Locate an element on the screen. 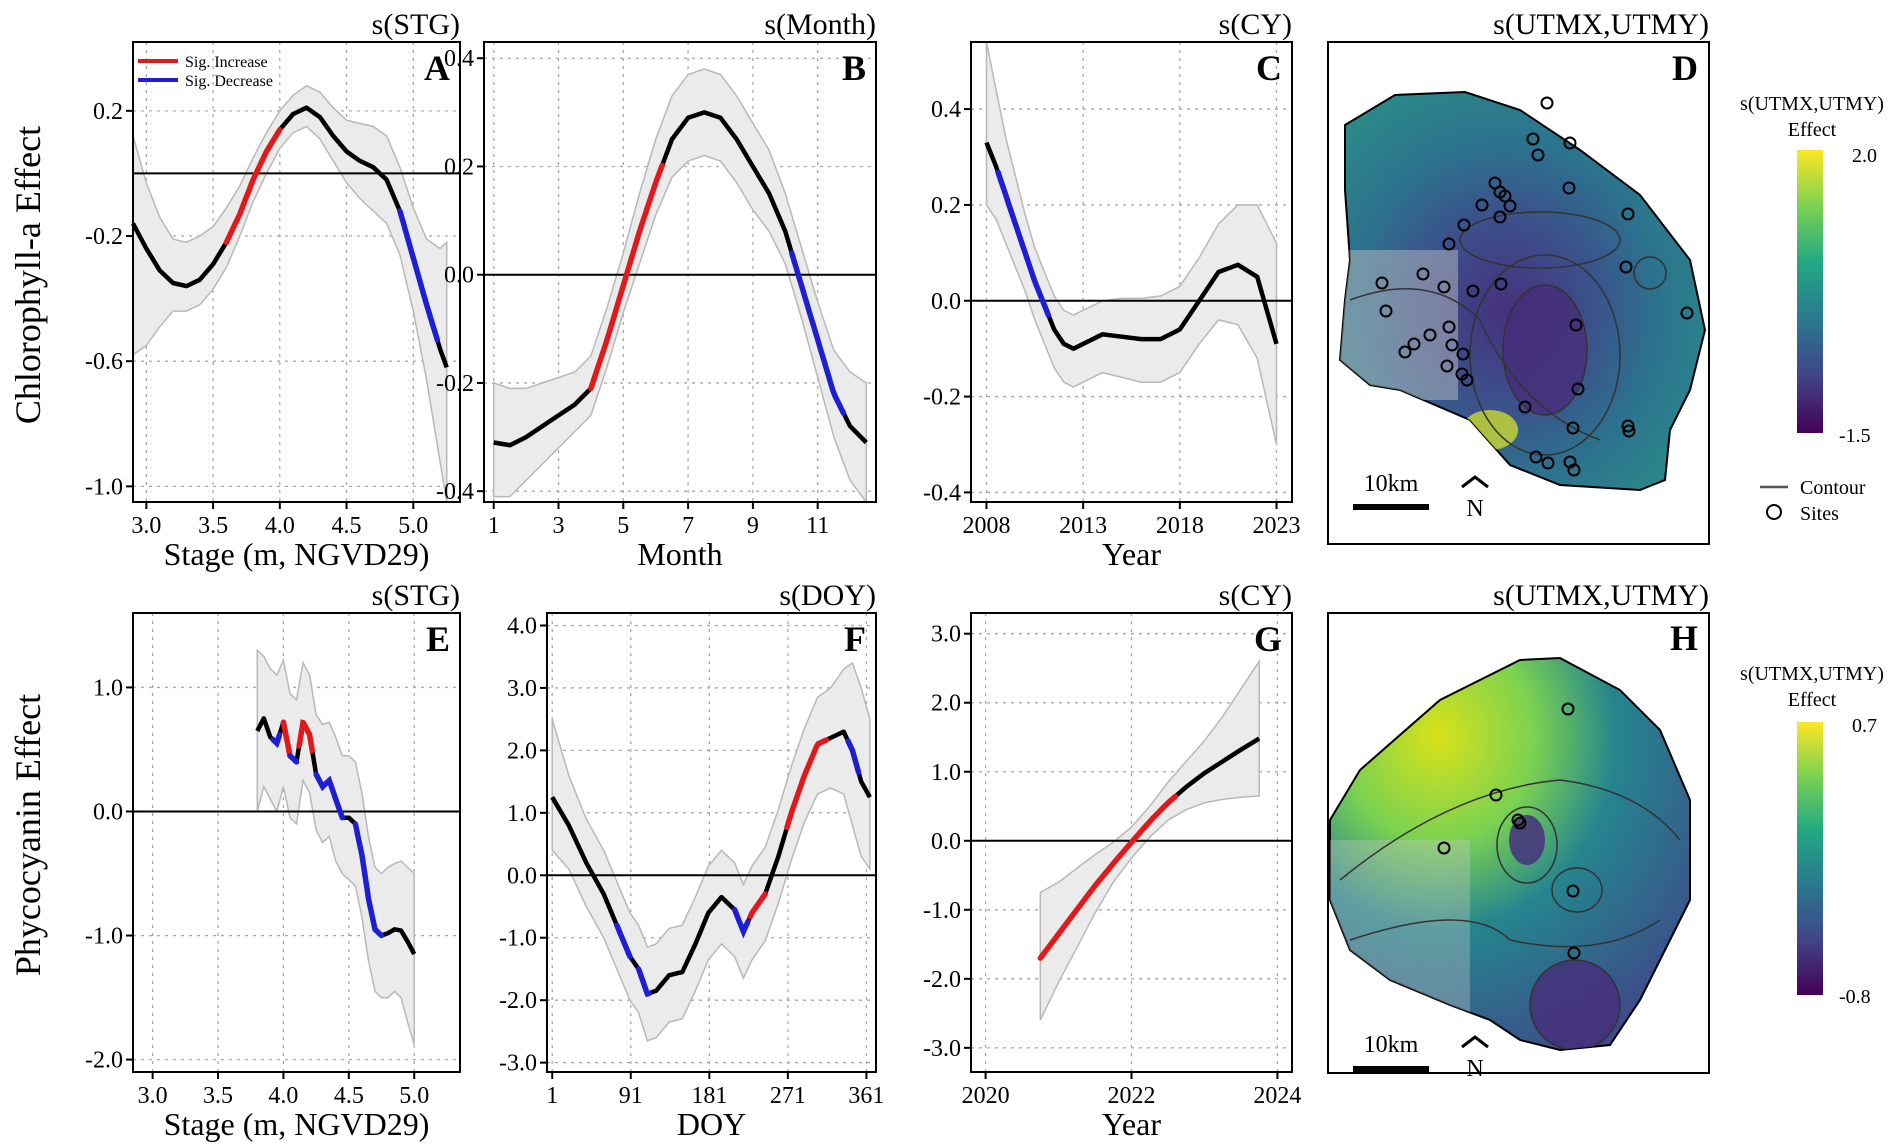 This screenshot has height=1148, width=1902. legend-sites-label: Sites is located at coordinates (1819, 514).